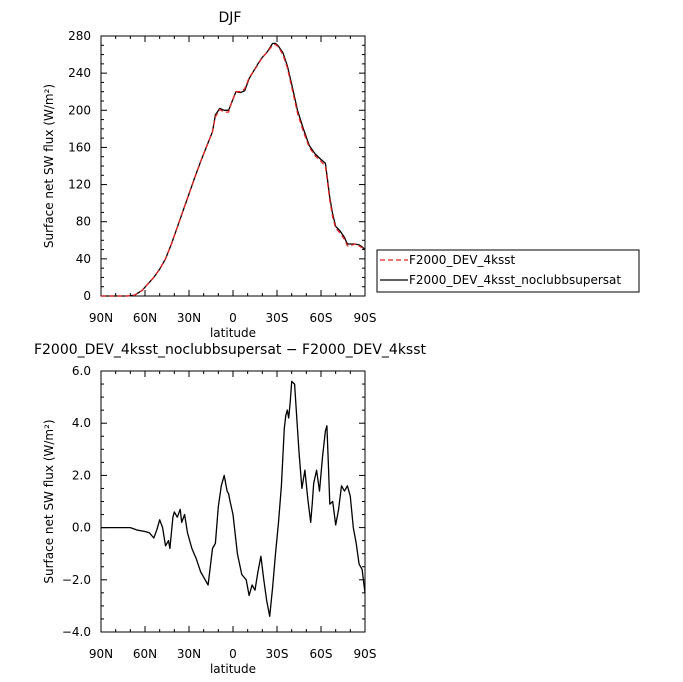 This screenshot has width=683, height=682. Describe the element at coordinates (76, 632) in the screenshot. I see `y-tick-label: −4.0` at that location.